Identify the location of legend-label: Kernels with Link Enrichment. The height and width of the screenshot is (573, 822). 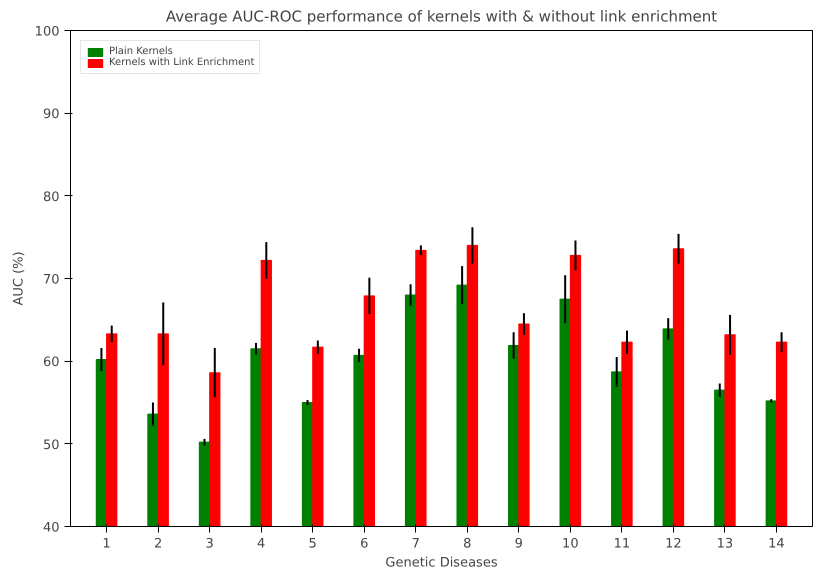
(181, 62).